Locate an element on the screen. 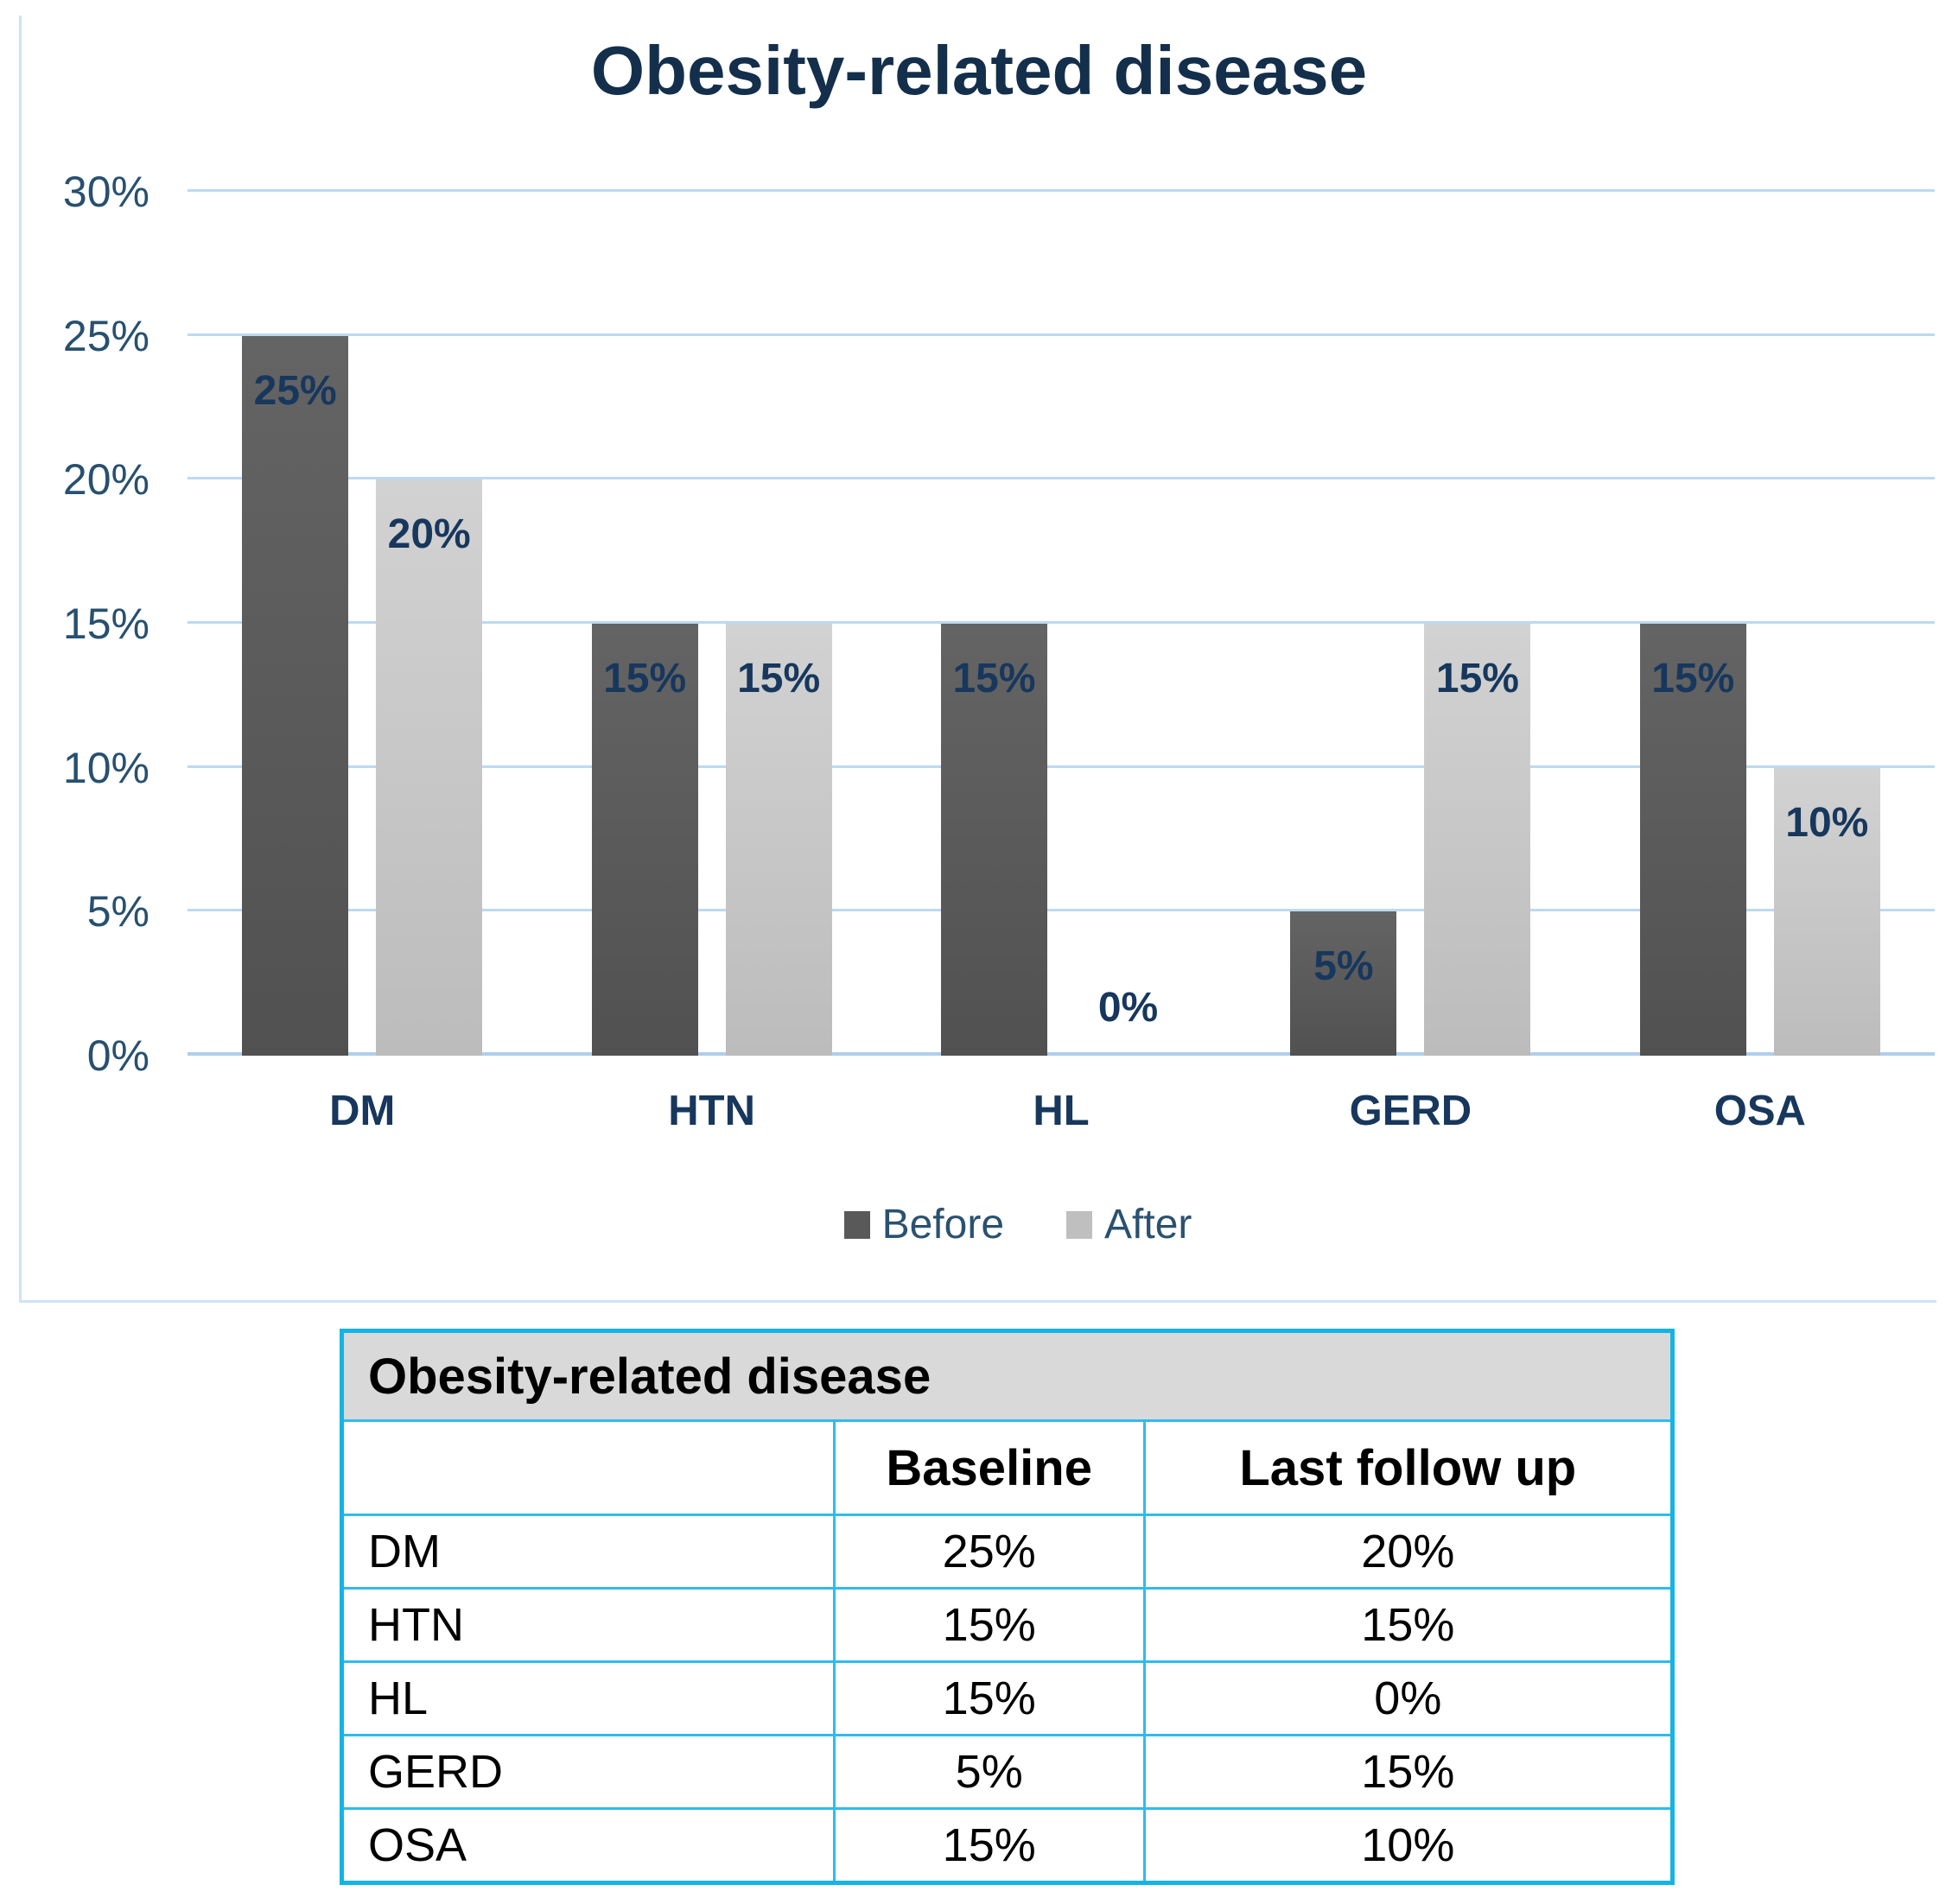 Image resolution: width=1952 pixels, height=1904 pixels. bar-value-label: 20% is located at coordinates (429, 534).